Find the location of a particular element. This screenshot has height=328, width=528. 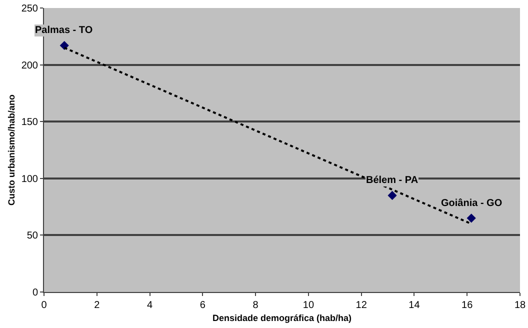

x-tick-label: 10 is located at coordinates (308, 305).